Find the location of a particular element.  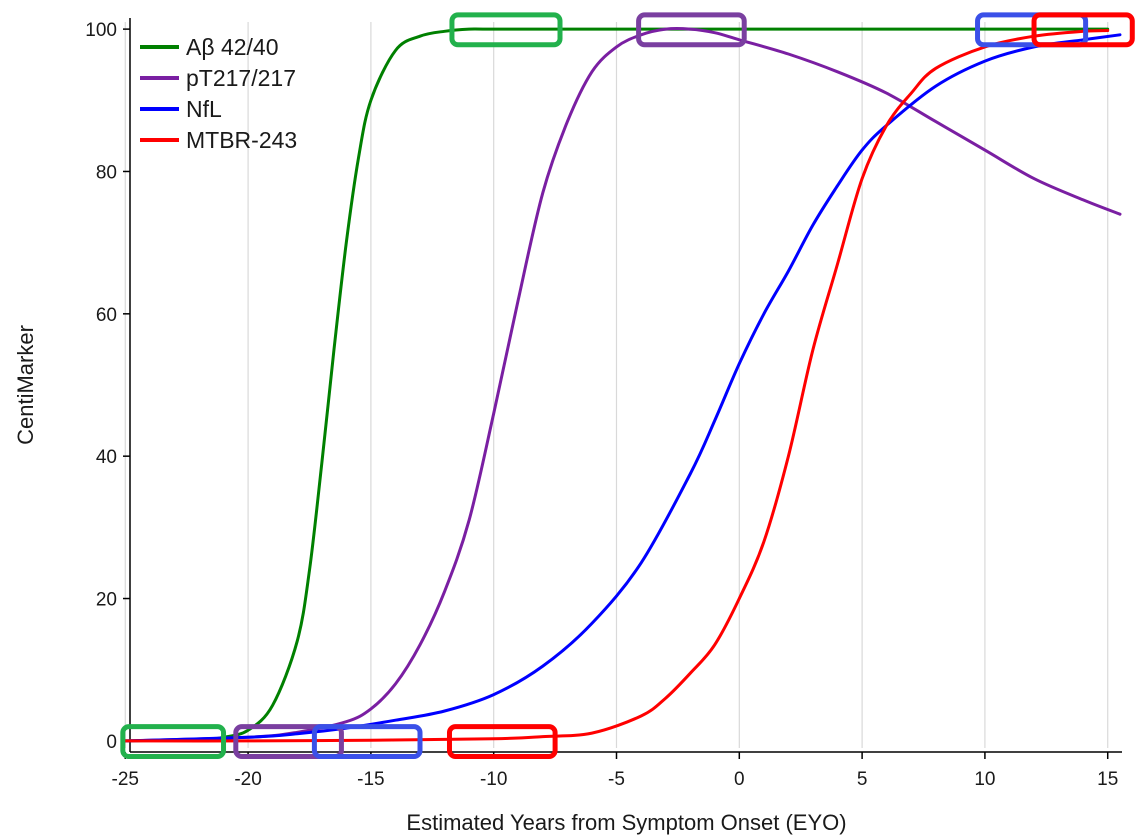

x-tick-label: 5 is located at coordinates (862, 779).